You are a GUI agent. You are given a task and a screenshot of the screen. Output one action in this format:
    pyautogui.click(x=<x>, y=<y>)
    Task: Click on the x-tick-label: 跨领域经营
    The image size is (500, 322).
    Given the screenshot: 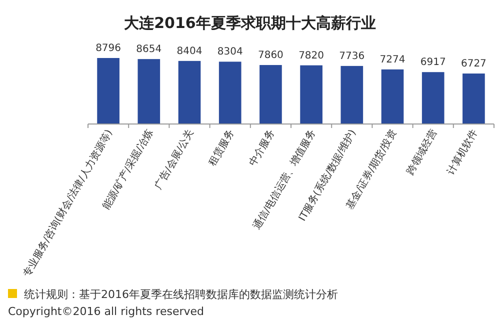 What is the action you would take?
    pyautogui.click(x=422, y=152)
    